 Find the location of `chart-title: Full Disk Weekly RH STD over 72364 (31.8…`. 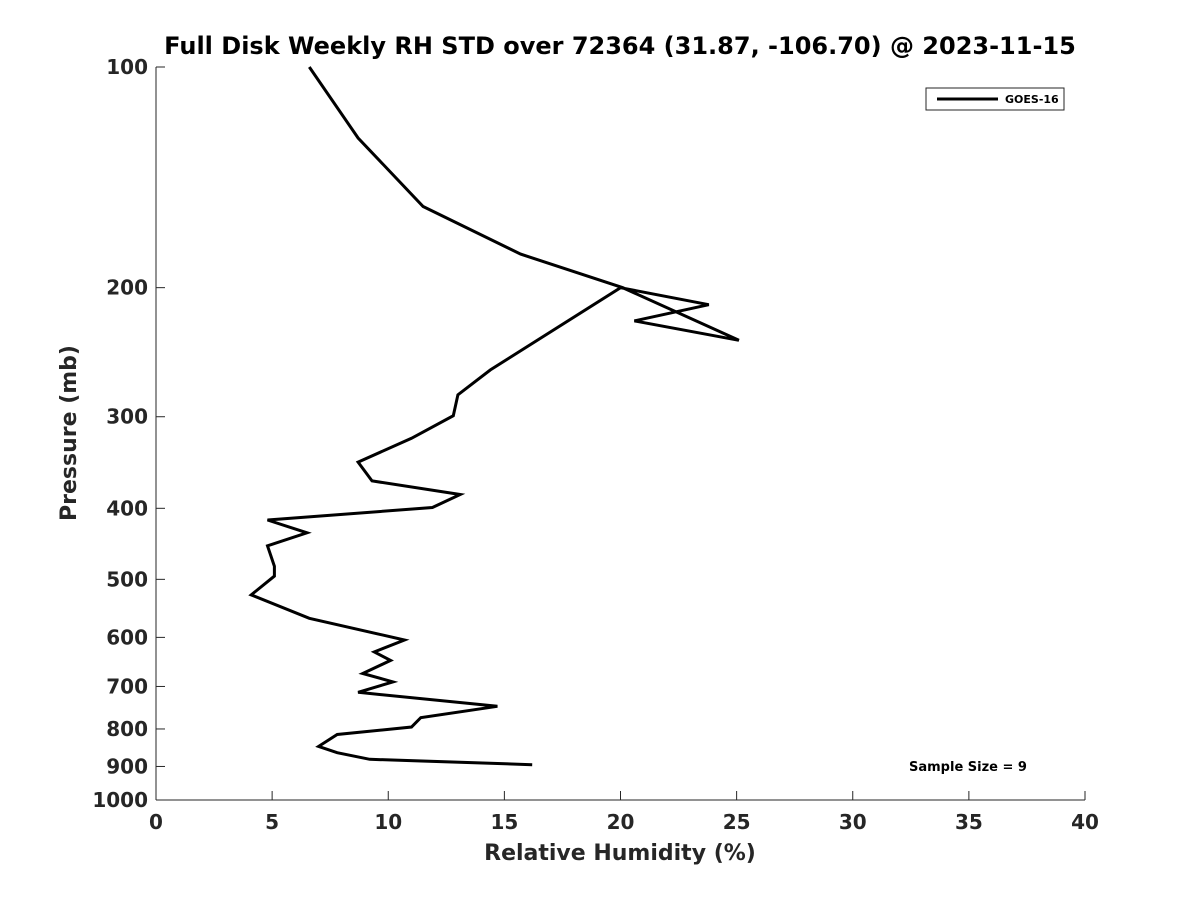

chart-title: Full Disk Weekly RH STD over 72364 (31.8… is located at coordinates (620, 46).